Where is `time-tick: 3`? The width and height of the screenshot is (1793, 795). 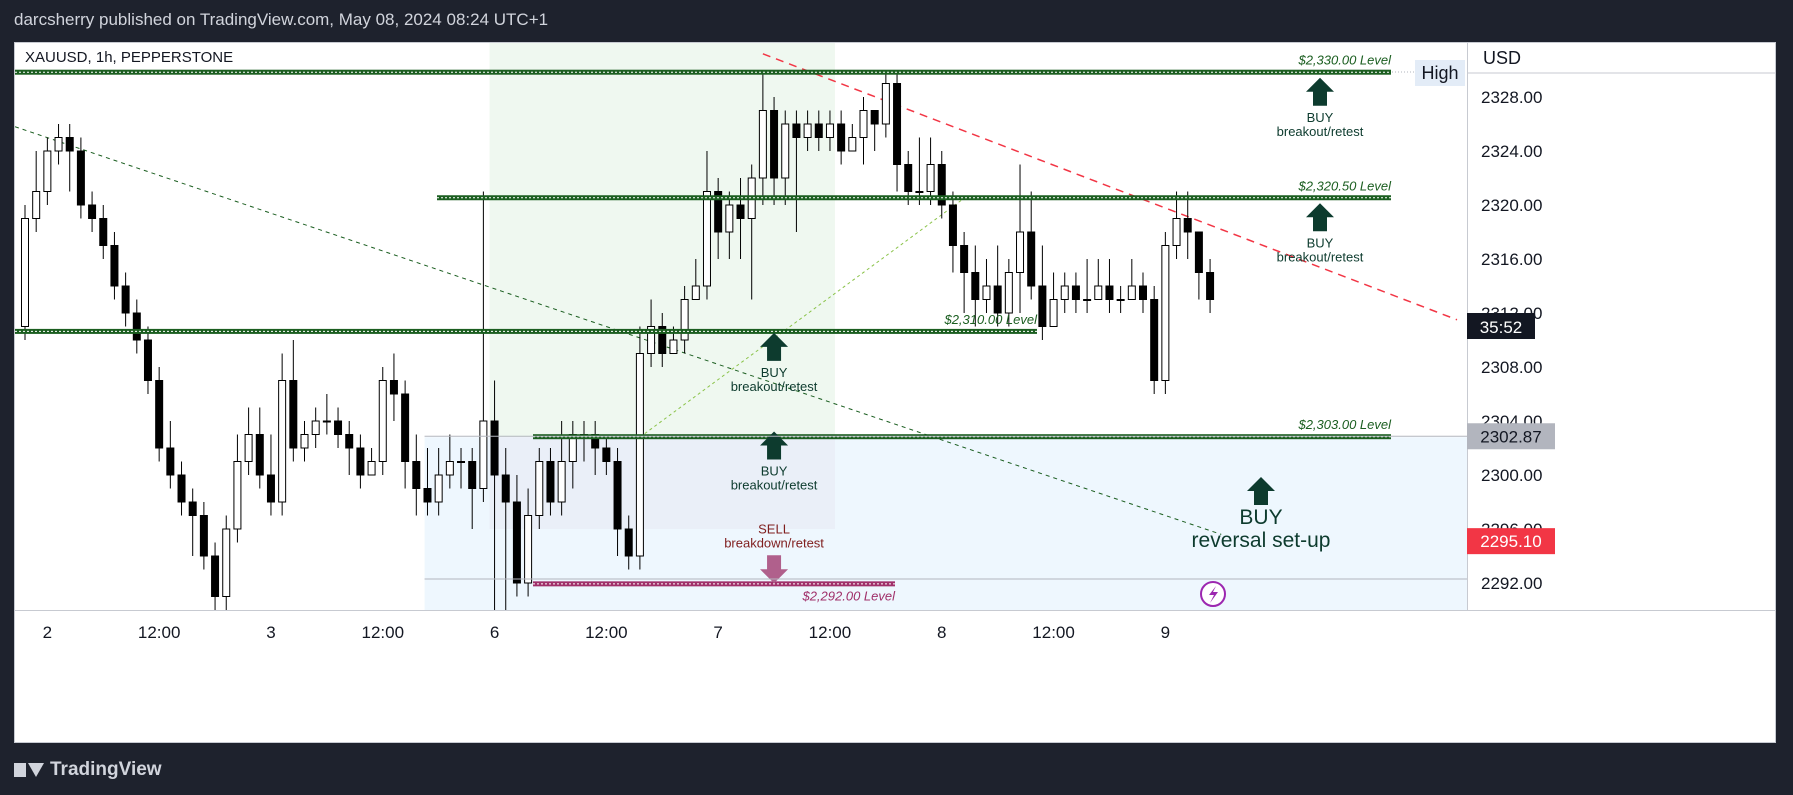
time-tick: 3 is located at coordinates (270, 632).